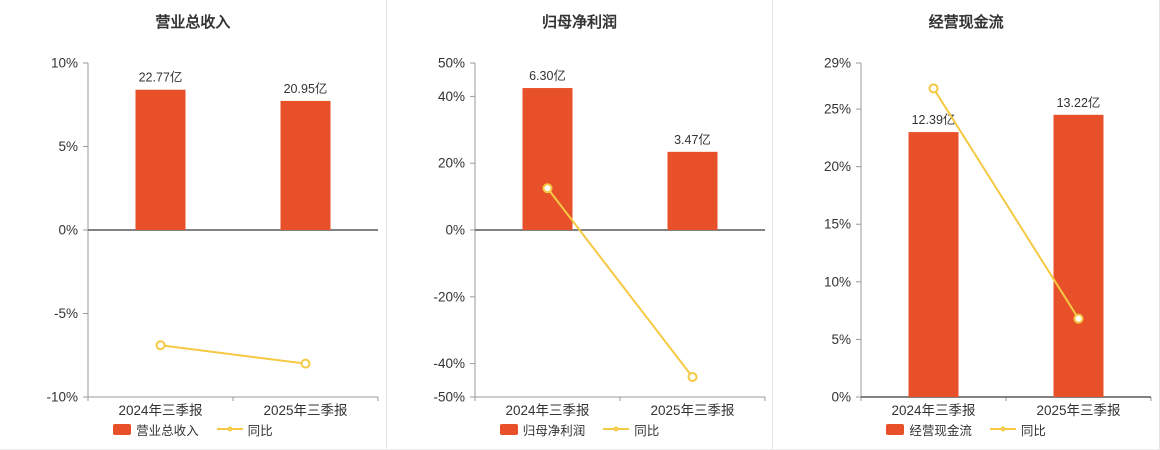 The height and width of the screenshot is (450, 1160). What do you see at coordinates (451, 96) in the screenshot?
I see `svg-text: 40%` at bounding box center [451, 96].